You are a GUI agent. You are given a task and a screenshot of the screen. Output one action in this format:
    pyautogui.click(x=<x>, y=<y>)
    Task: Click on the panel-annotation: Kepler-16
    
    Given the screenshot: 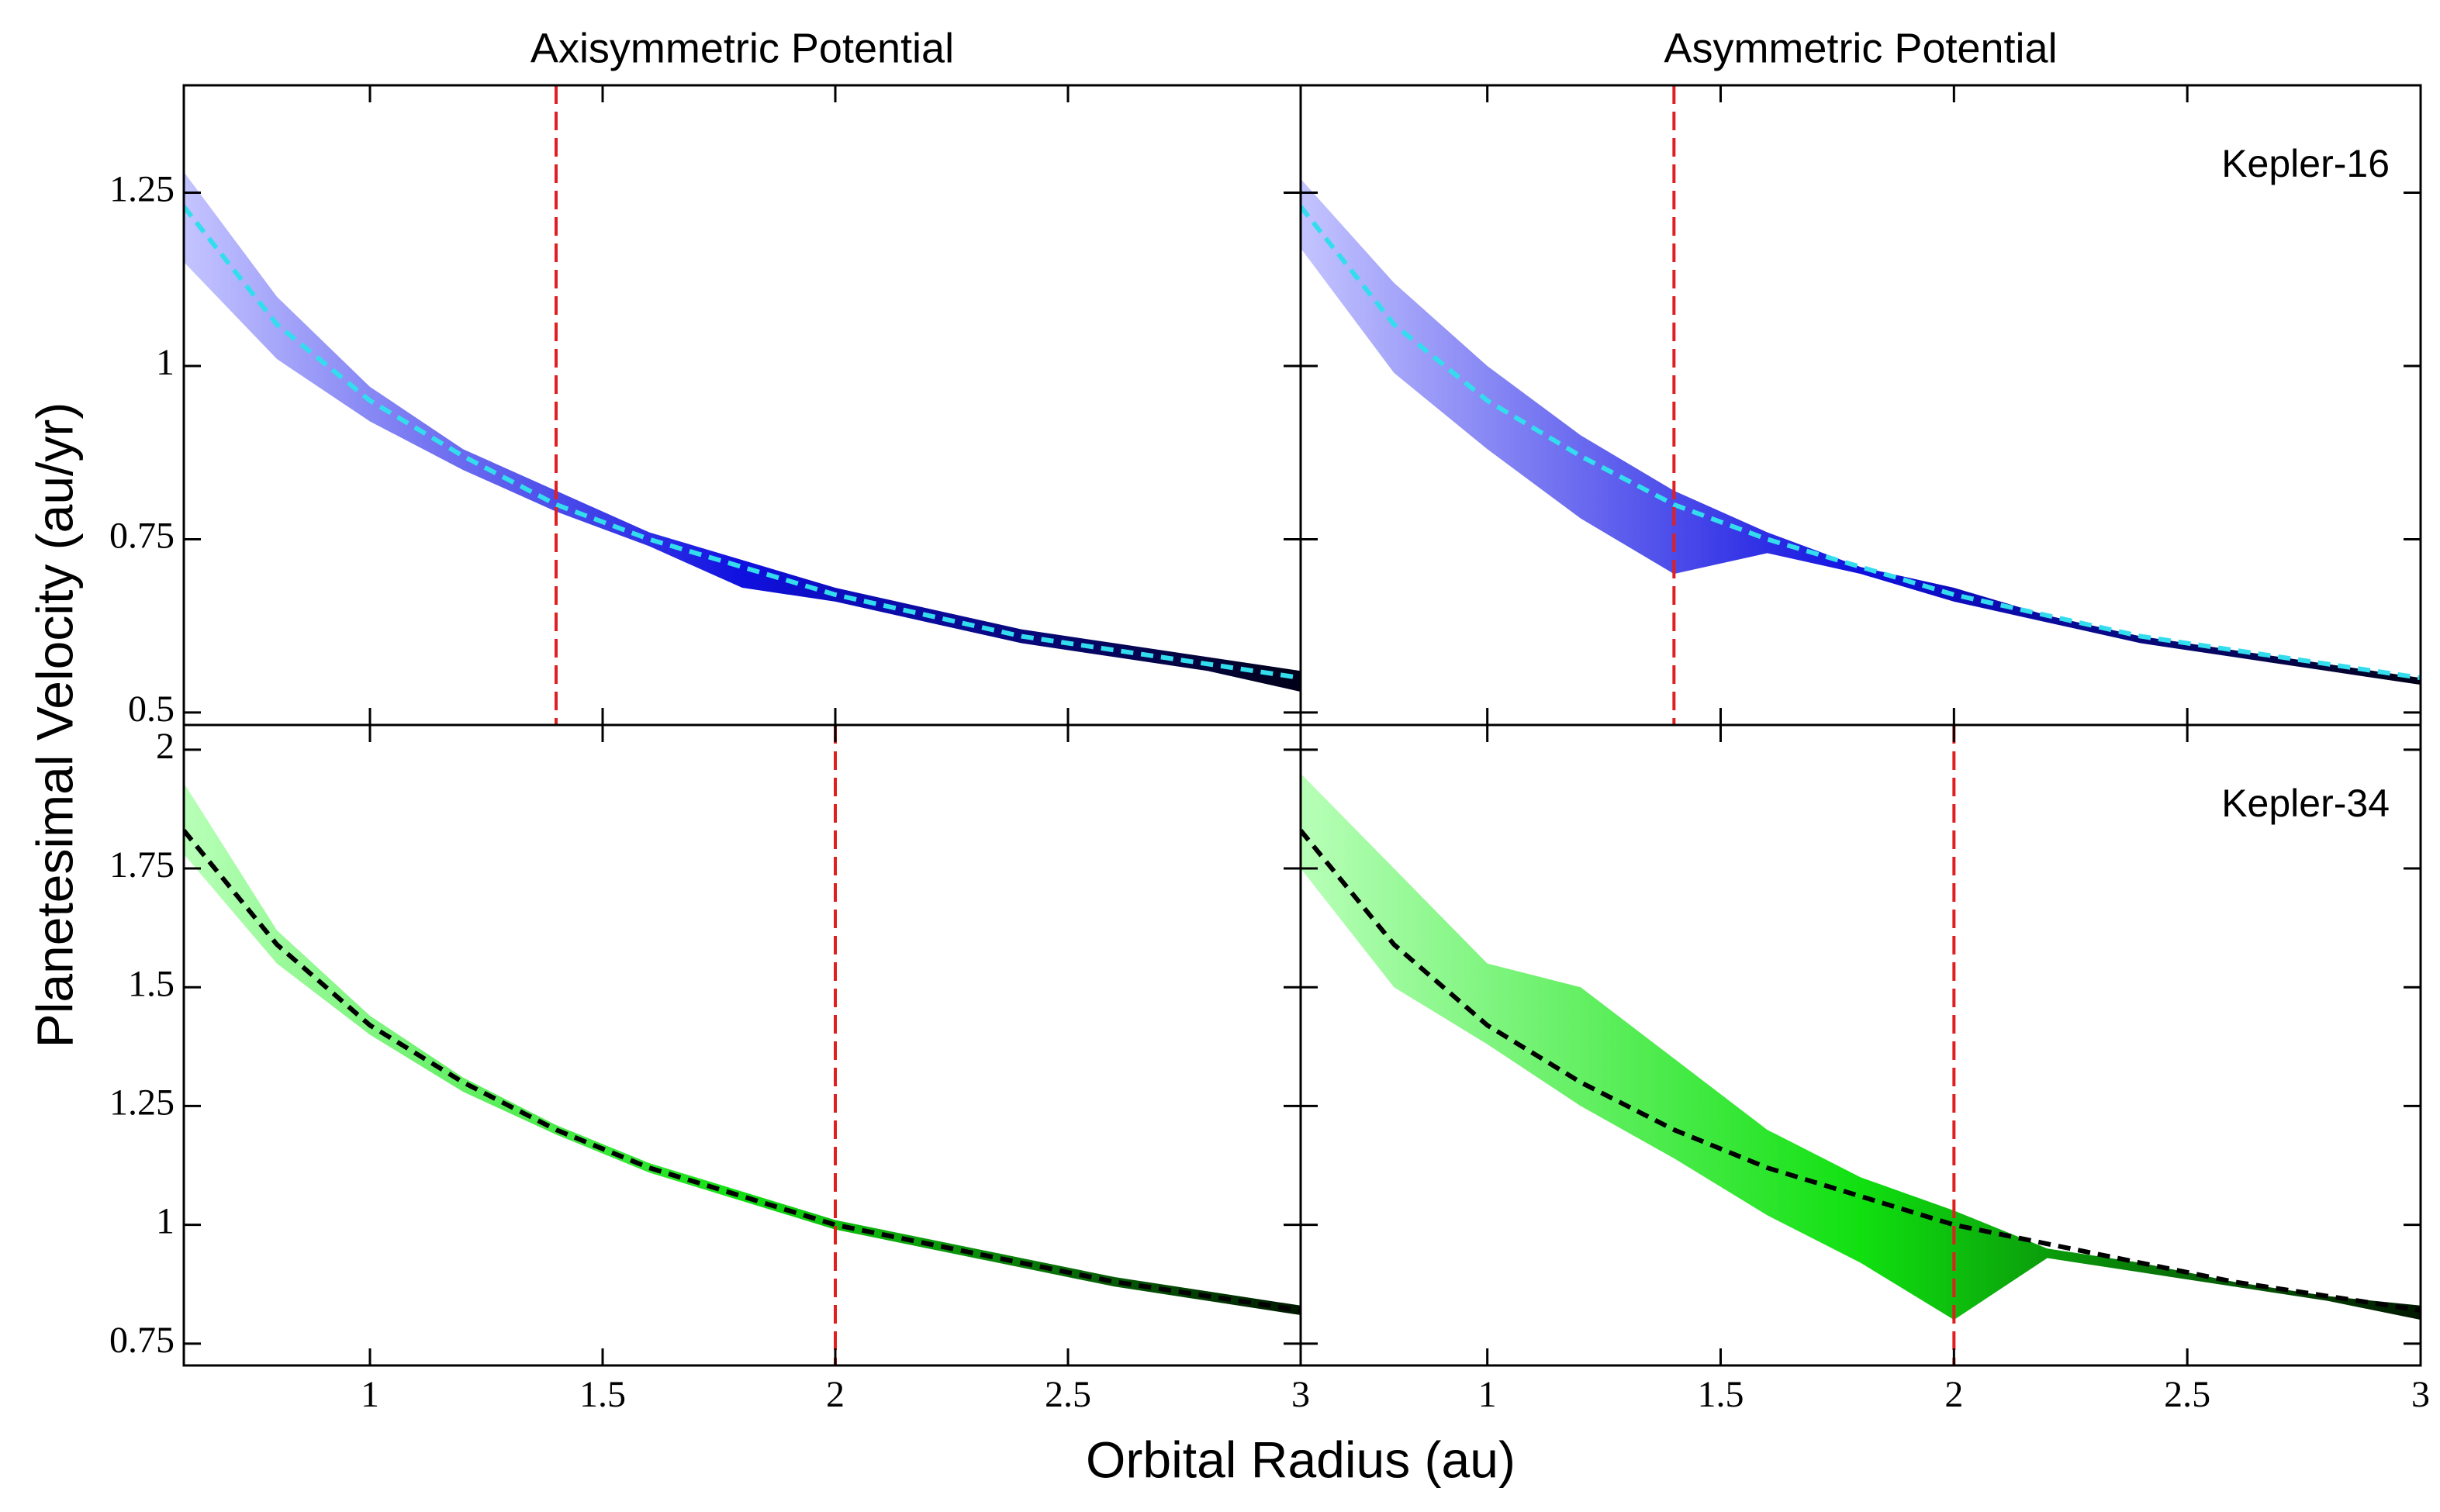 What is the action you would take?
    pyautogui.click(x=2305, y=163)
    